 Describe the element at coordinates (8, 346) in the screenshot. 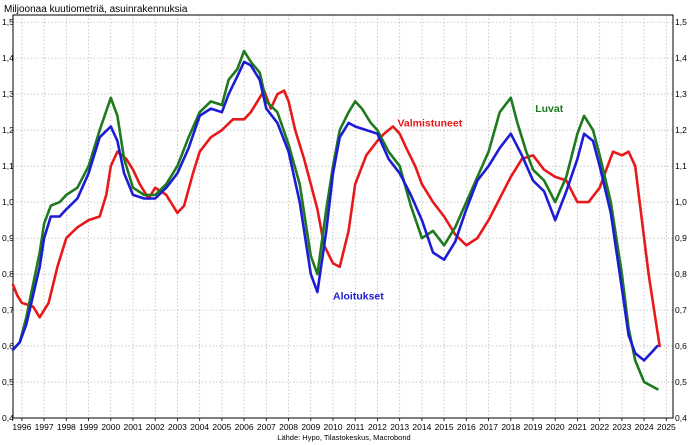

I see `y-tick-label-left: 0,6` at that location.